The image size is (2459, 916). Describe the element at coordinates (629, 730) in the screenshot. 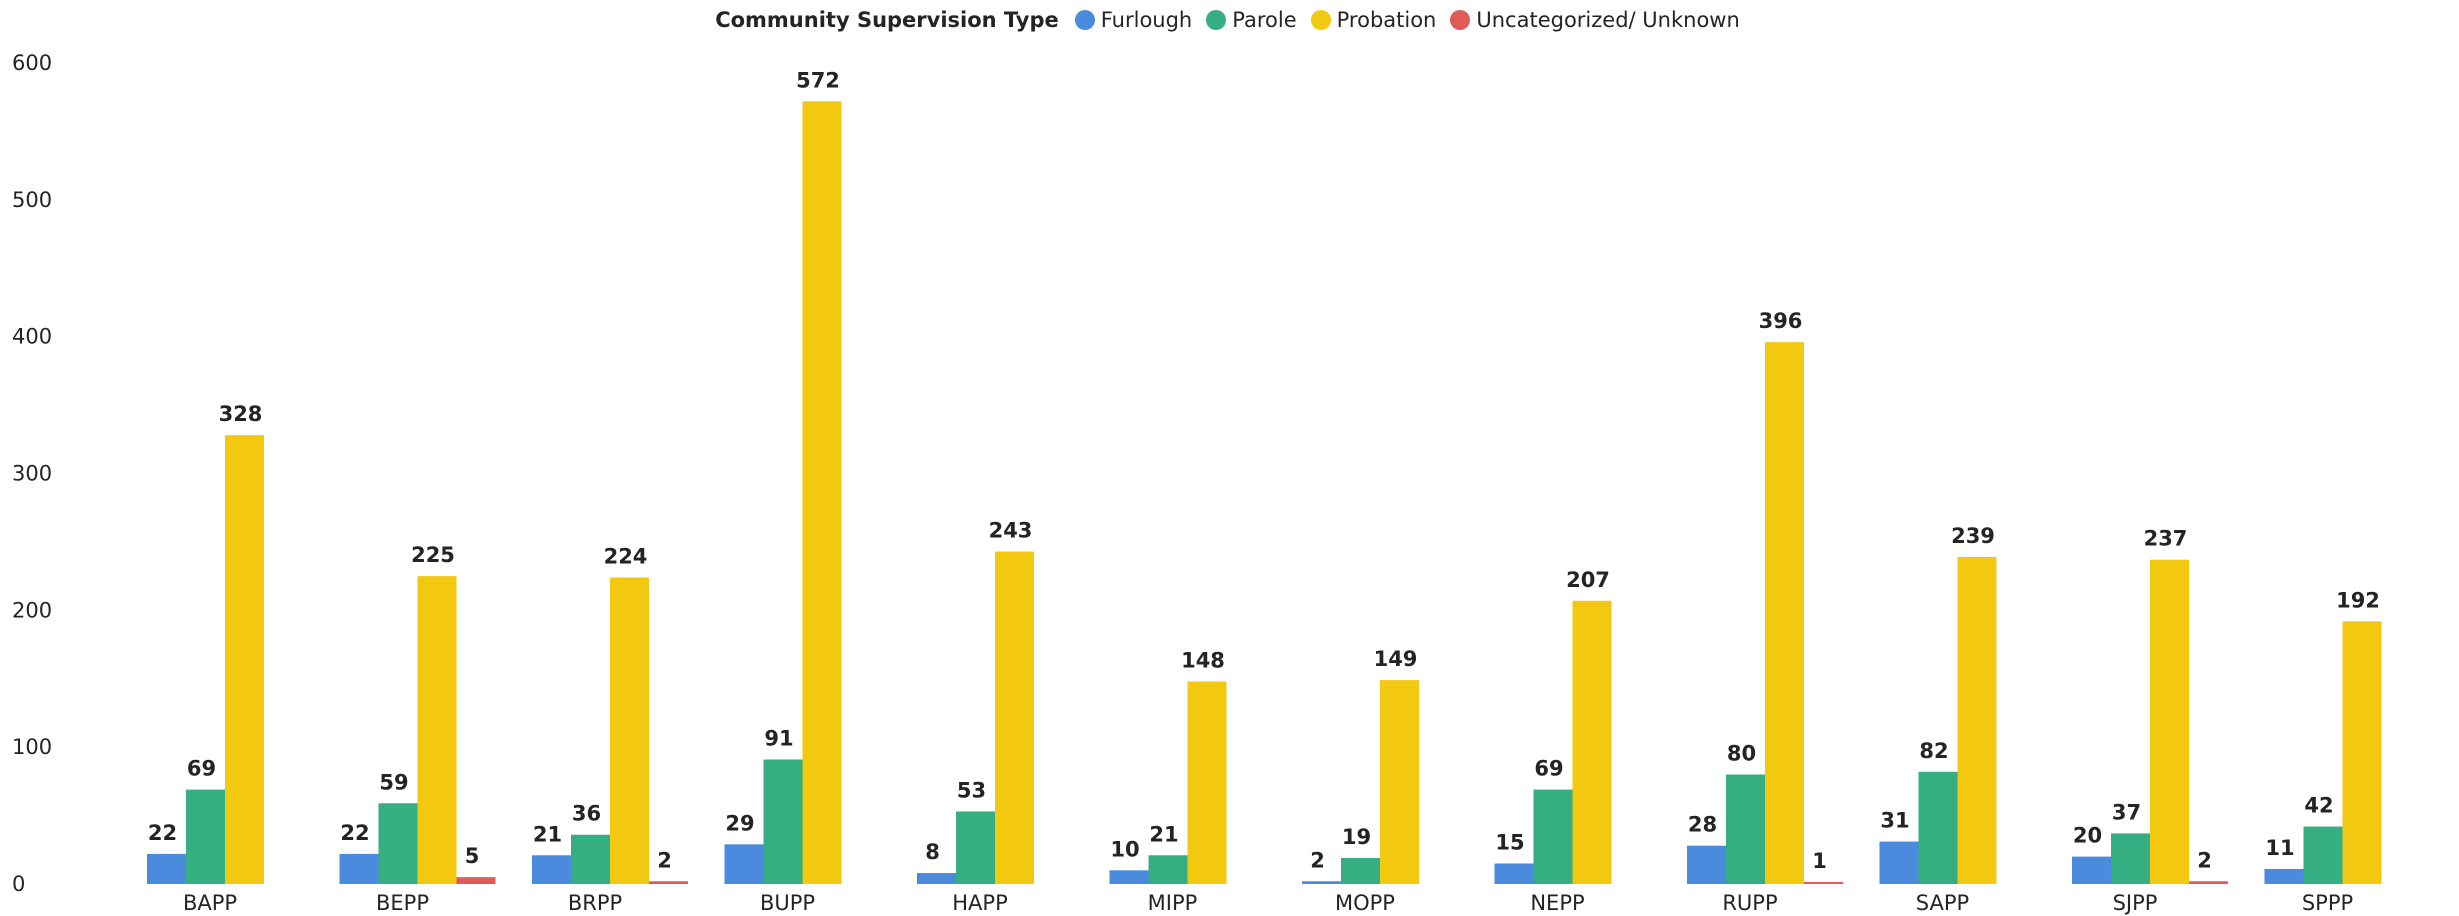

I see `bar-probation-brpp` at that location.